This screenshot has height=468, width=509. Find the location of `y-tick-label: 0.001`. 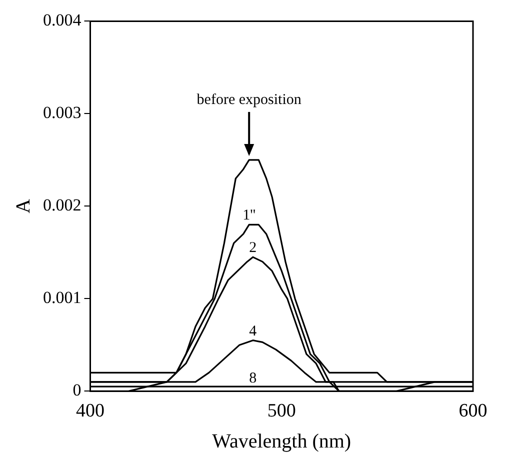

y-tick-label: 0.001 is located at coordinates (62, 298).